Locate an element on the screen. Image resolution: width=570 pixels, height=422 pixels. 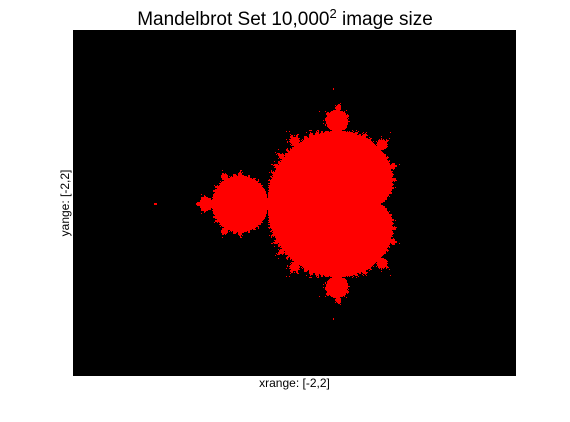
chart-title-main: Mandelbrot Set 10,000 is located at coordinates (233, 19).